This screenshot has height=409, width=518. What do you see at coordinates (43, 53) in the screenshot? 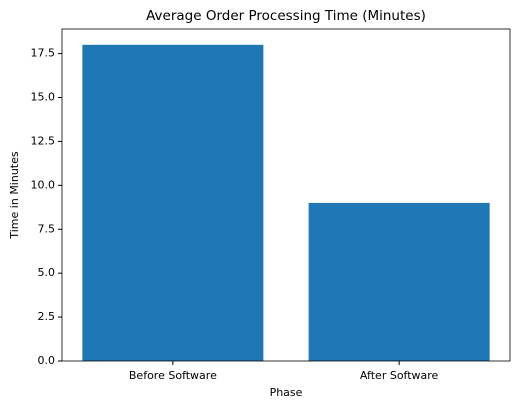
I see `y-tick-label: 17.5` at bounding box center [43, 53].